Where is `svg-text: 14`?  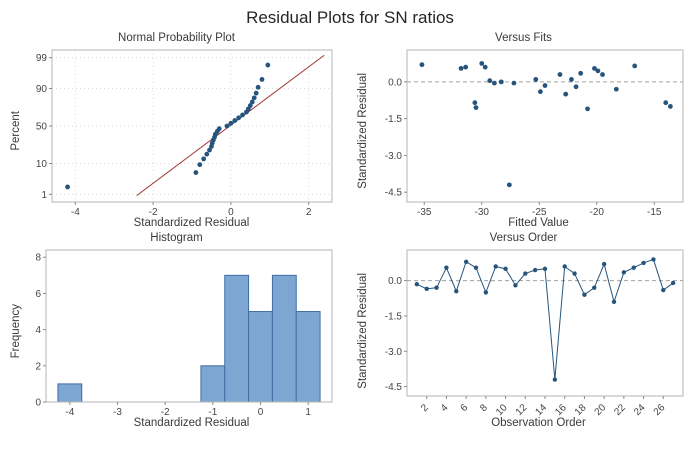
svg-text: 14 is located at coordinates (541, 410).